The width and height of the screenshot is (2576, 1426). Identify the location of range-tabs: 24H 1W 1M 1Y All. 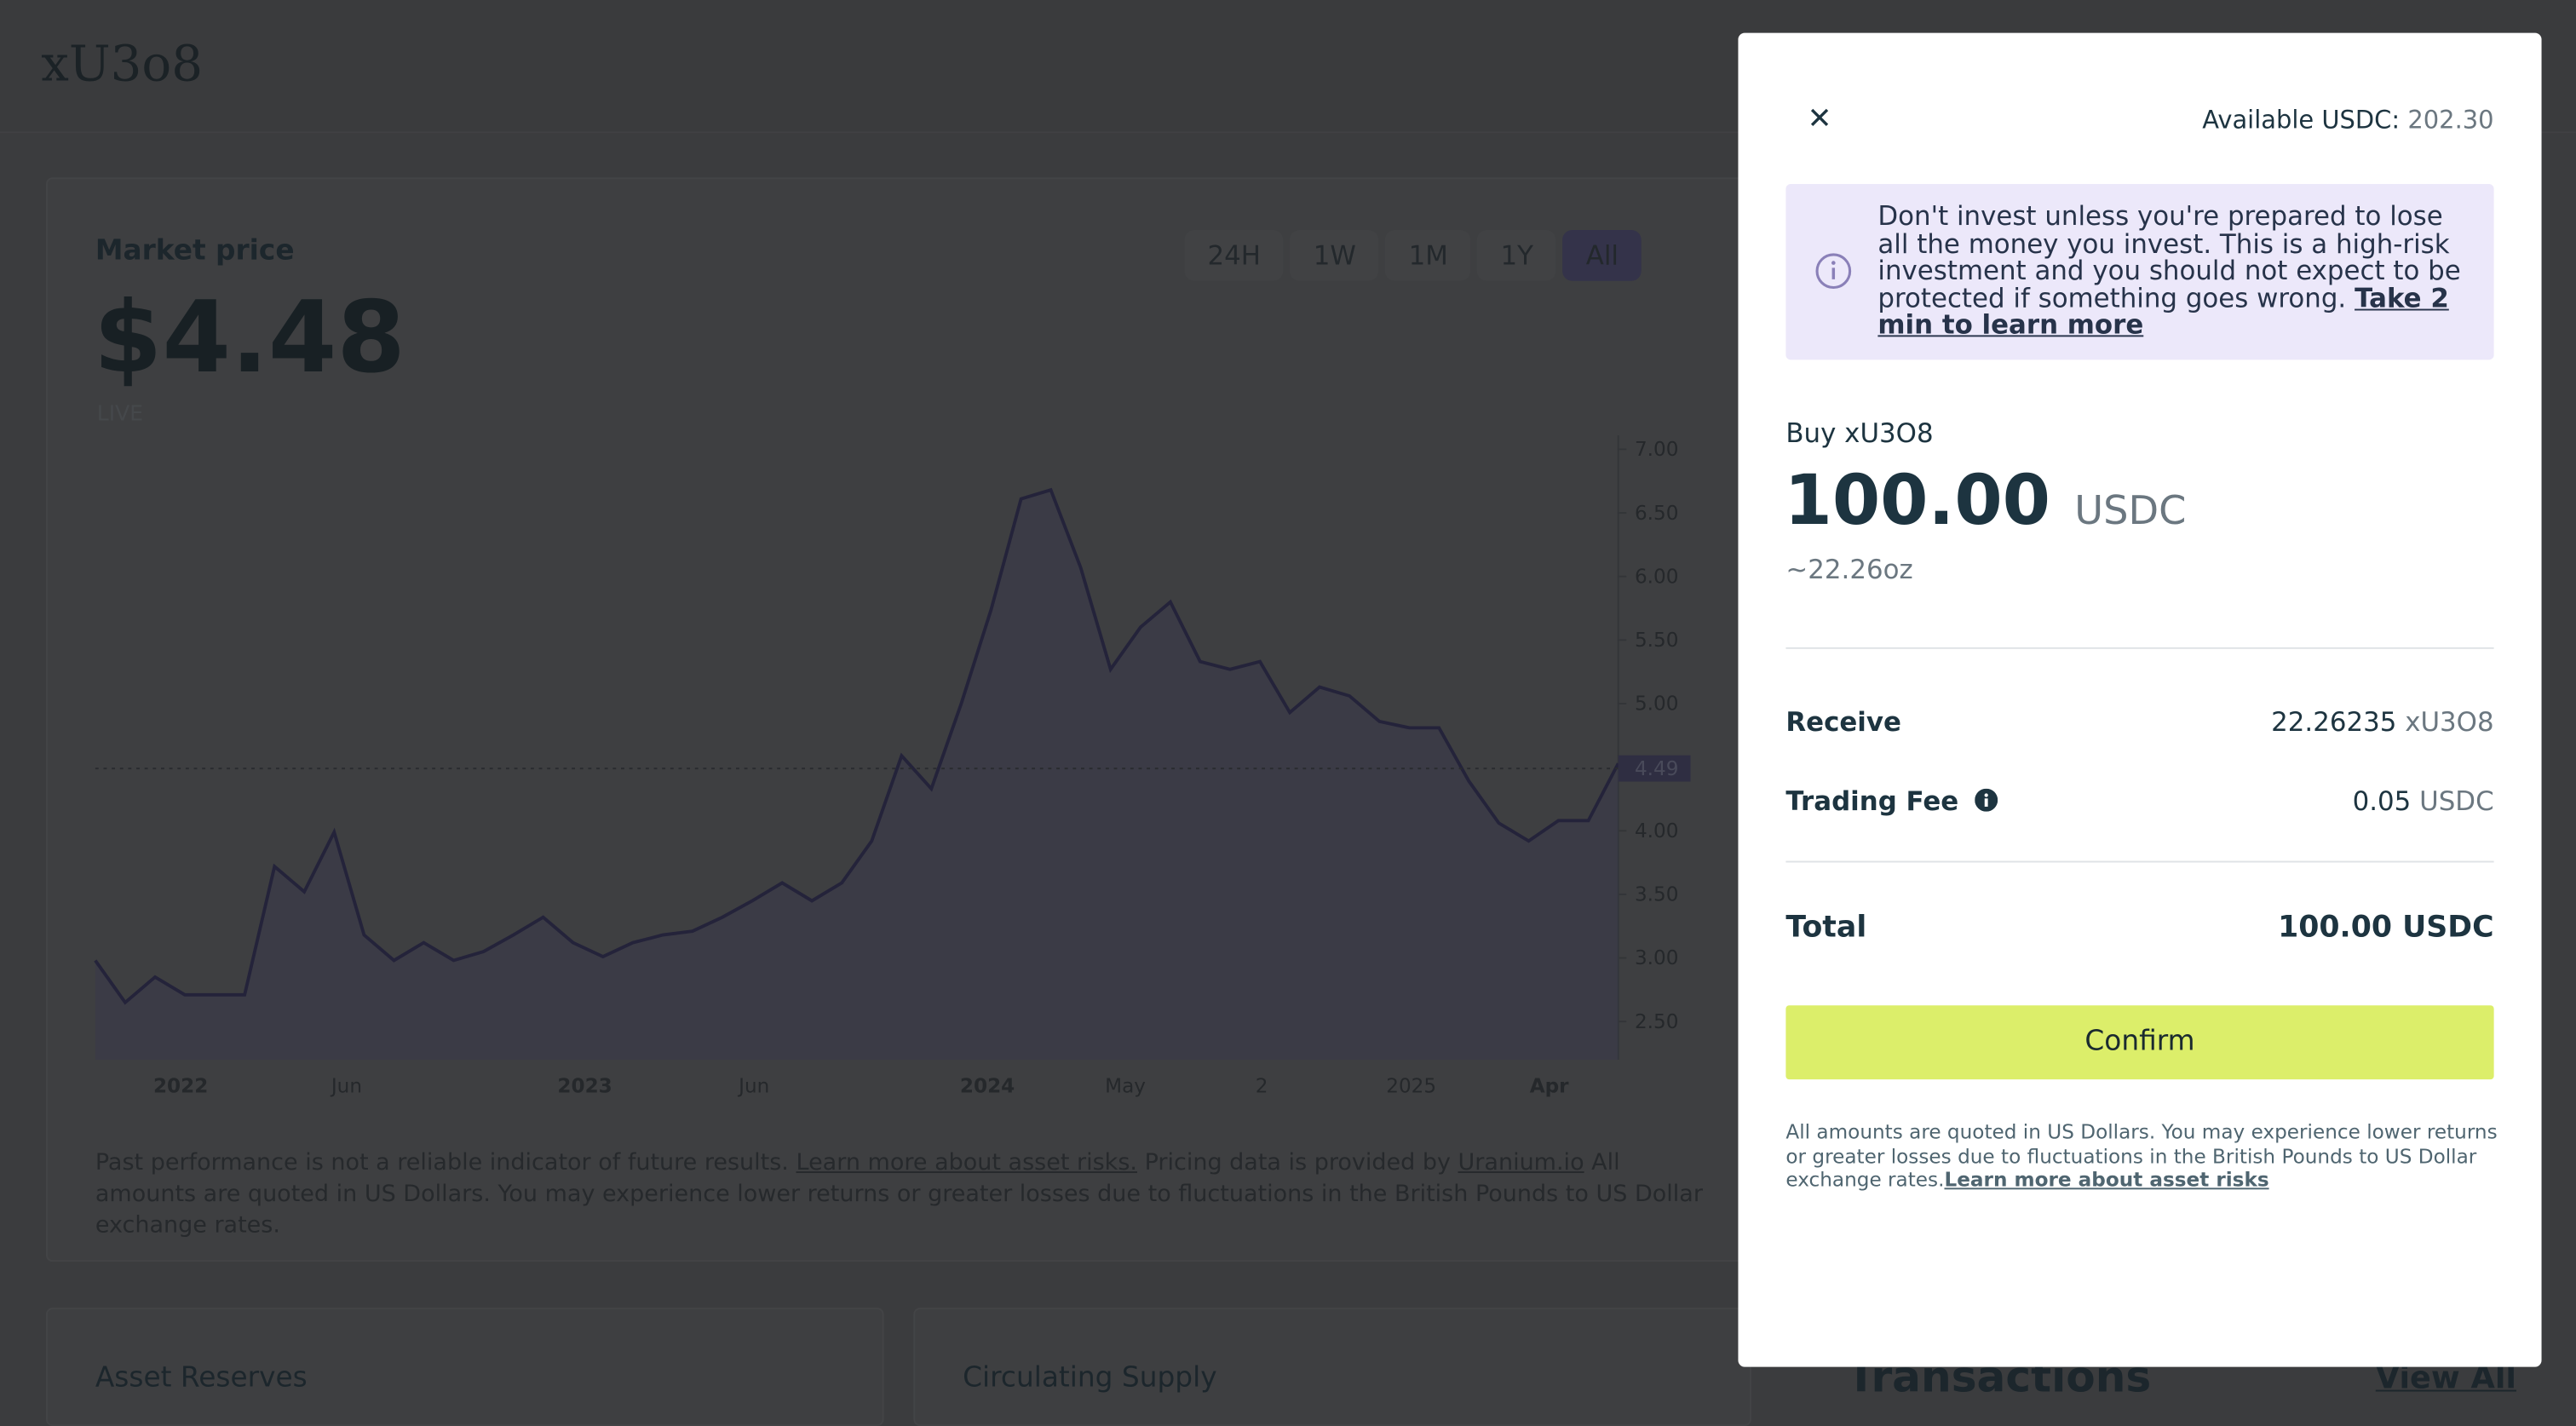
(1416, 256).